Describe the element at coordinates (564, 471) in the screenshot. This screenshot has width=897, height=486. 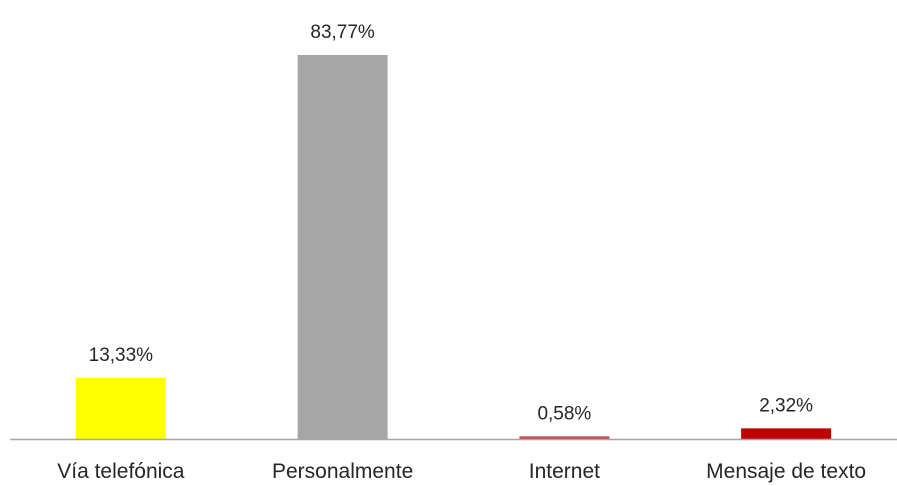
I see `category-label-2: Internet` at that location.